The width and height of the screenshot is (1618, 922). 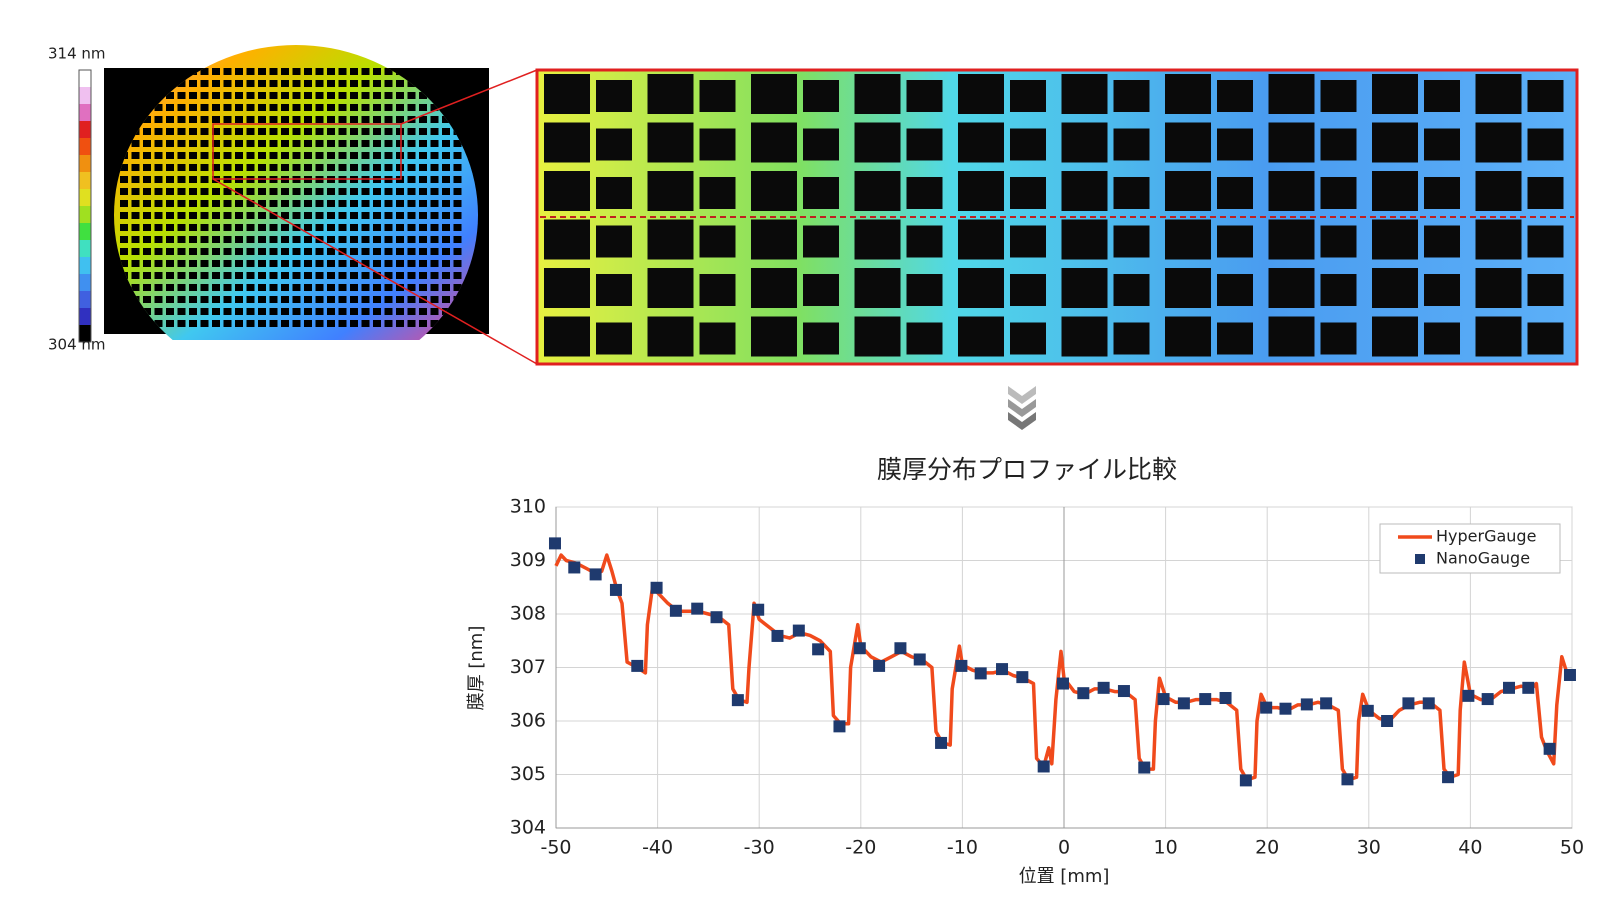 What do you see at coordinates (528, 507) in the screenshot?
I see `y-tick-label: 310` at bounding box center [528, 507].